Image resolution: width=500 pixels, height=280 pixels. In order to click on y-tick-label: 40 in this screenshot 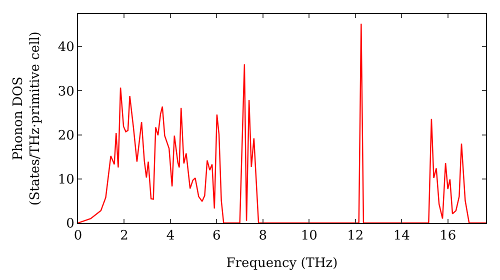, I will do `click(66, 48)`.